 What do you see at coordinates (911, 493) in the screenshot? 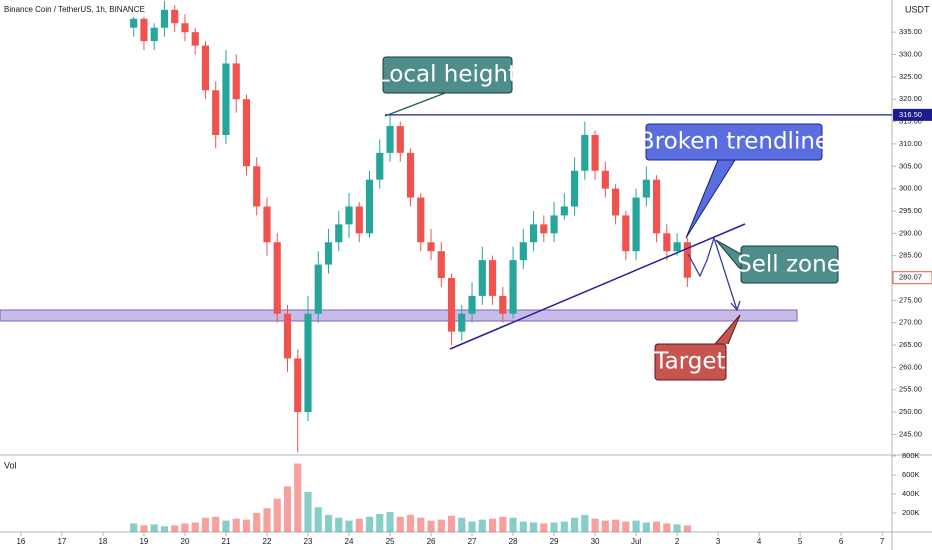
I see `y-tick-label: 400K` at bounding box center [911, 493].